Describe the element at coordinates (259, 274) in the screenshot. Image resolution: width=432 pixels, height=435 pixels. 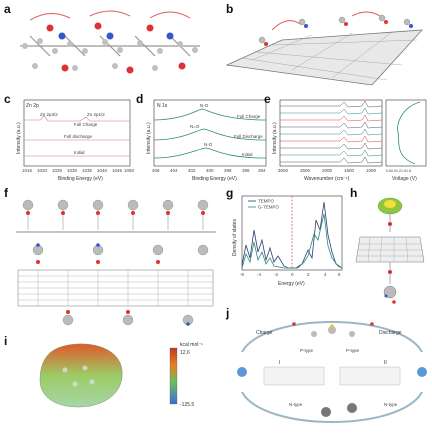
I see `g-xtick-1: -4` at that location.